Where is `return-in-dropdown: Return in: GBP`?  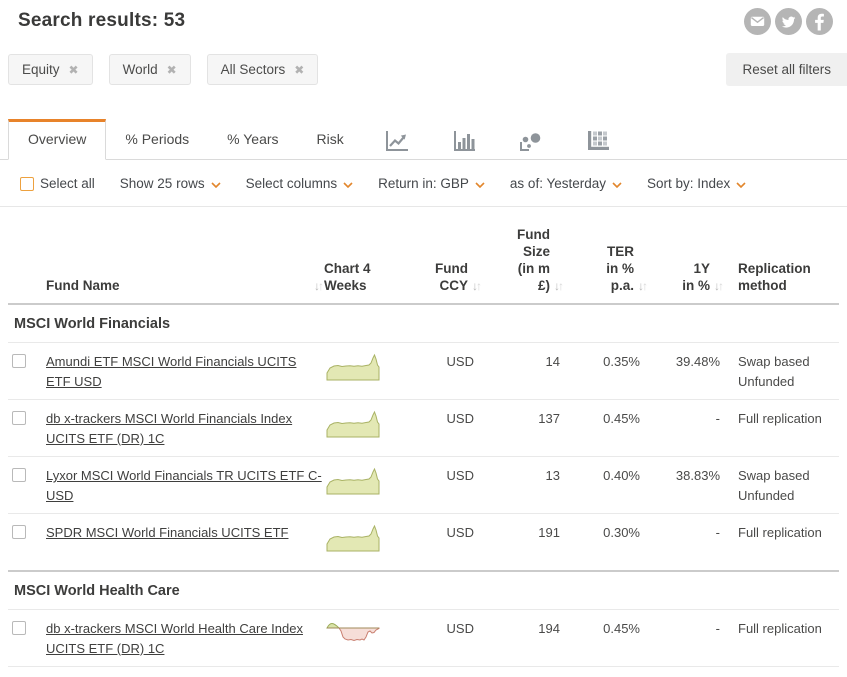
return-in-dropdown: Return in: GBP is located at coordinates (431, 183).